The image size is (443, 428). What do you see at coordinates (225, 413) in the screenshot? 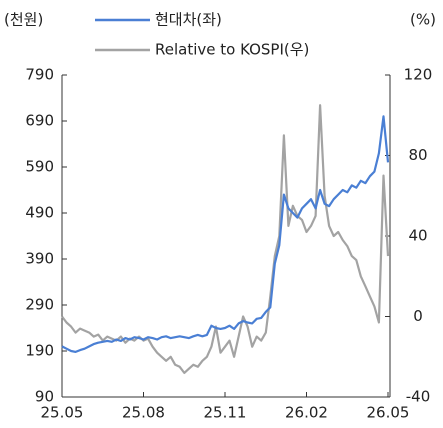
I see `x-tick-label: 25.11` at bounding box center [225, 413].